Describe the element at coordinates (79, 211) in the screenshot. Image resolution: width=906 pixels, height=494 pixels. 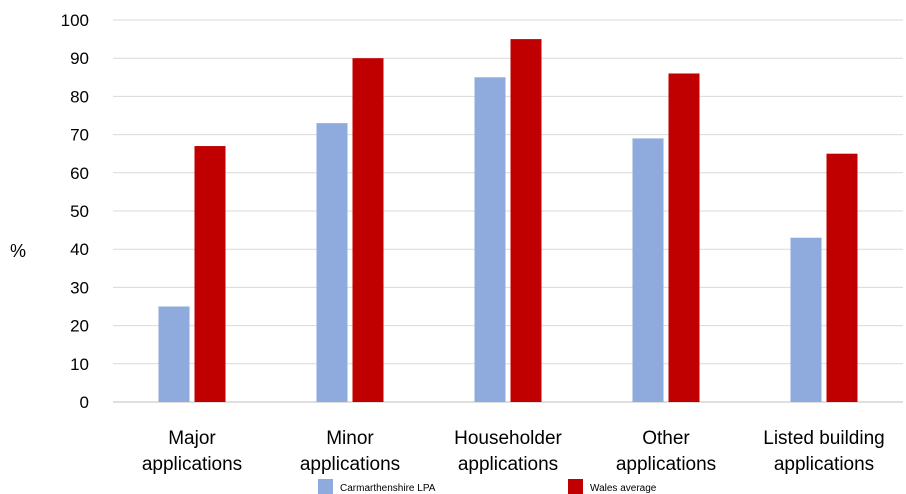
I see `y-tick-label: 50` at that location.